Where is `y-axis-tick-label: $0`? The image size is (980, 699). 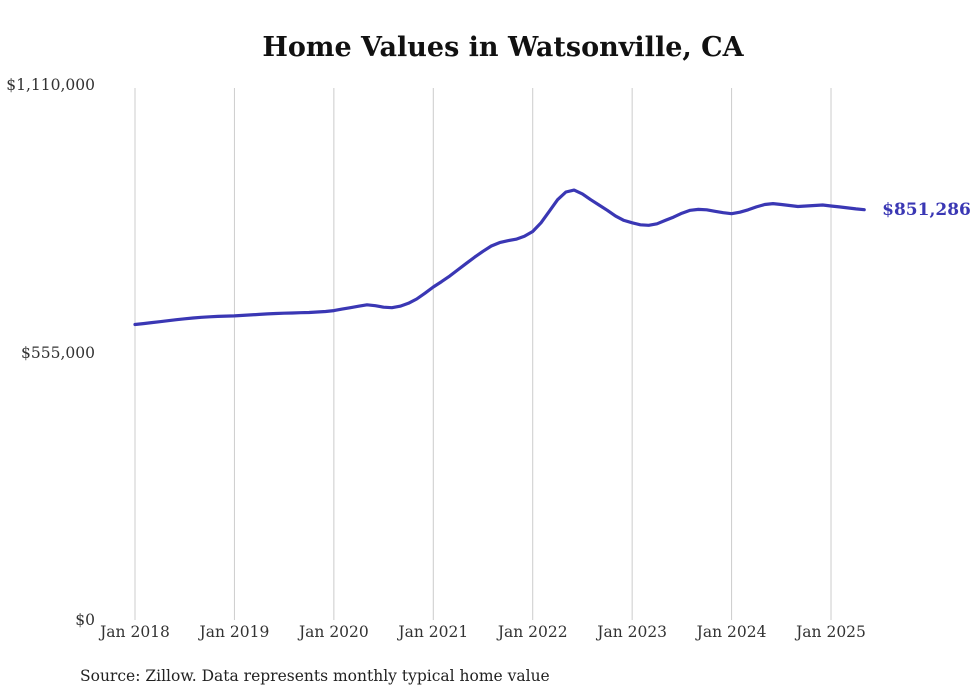 y-axis-tick-label: $0 is located at coordinates (85, 620).